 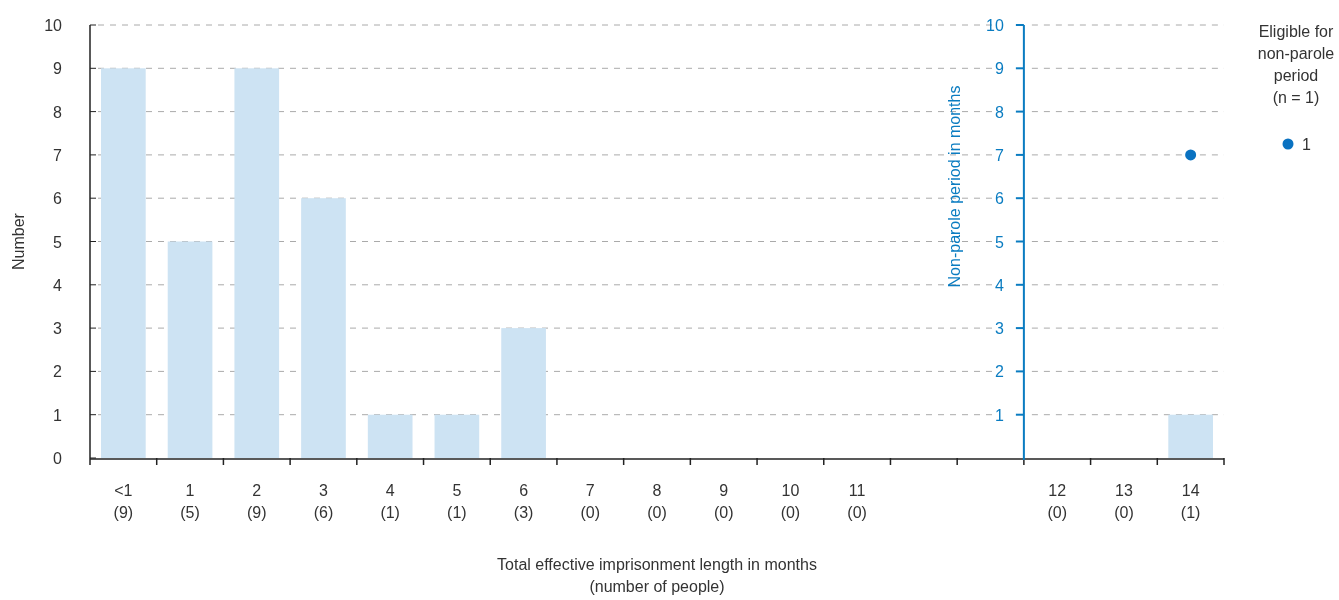 What do you see at coordinates (995, 25) in the screenshot?
I see `y2-tick-label: 10` at bounding box center [995, 25].